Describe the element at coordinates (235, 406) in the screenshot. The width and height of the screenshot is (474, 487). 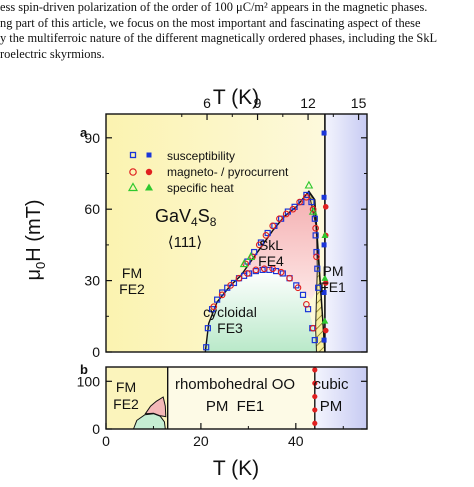
I see `b-label-pm-fe1: PM FE1` at that location.